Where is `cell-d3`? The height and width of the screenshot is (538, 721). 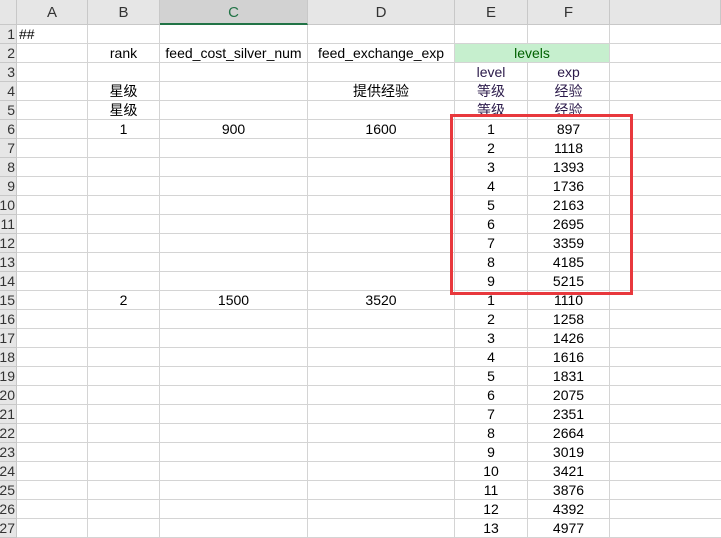
cell-d3 is located at coordinates (381, 72).